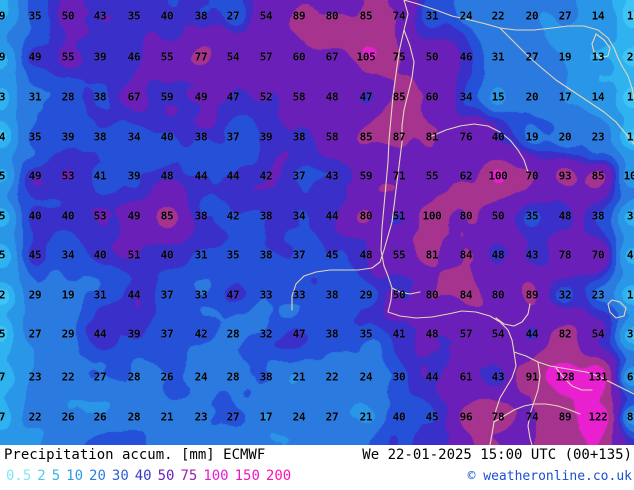  I want to click on grid-value: 8, so click(630, 417).